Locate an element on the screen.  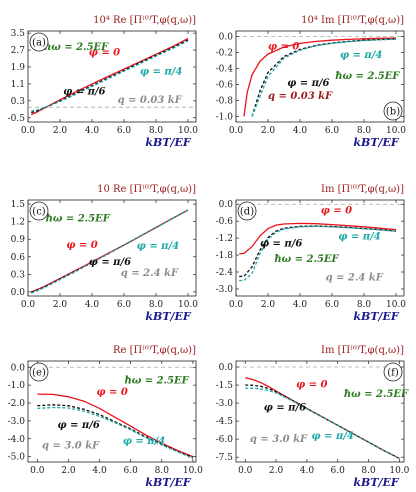
y-tick-label: -0.4 is located at coordinates (225, 70).